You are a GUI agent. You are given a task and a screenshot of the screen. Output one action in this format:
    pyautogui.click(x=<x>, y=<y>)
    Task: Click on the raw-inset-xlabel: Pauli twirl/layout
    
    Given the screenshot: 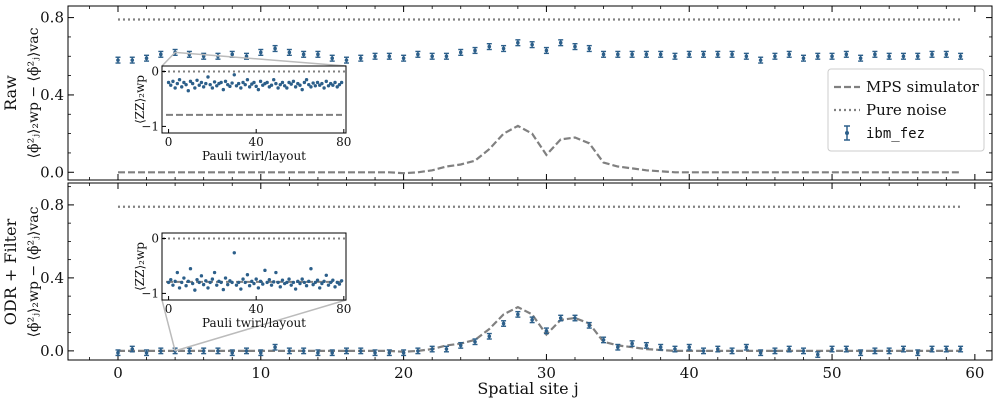 What is the action you would take?
    pyautogui.click(x=254, y=156)
    